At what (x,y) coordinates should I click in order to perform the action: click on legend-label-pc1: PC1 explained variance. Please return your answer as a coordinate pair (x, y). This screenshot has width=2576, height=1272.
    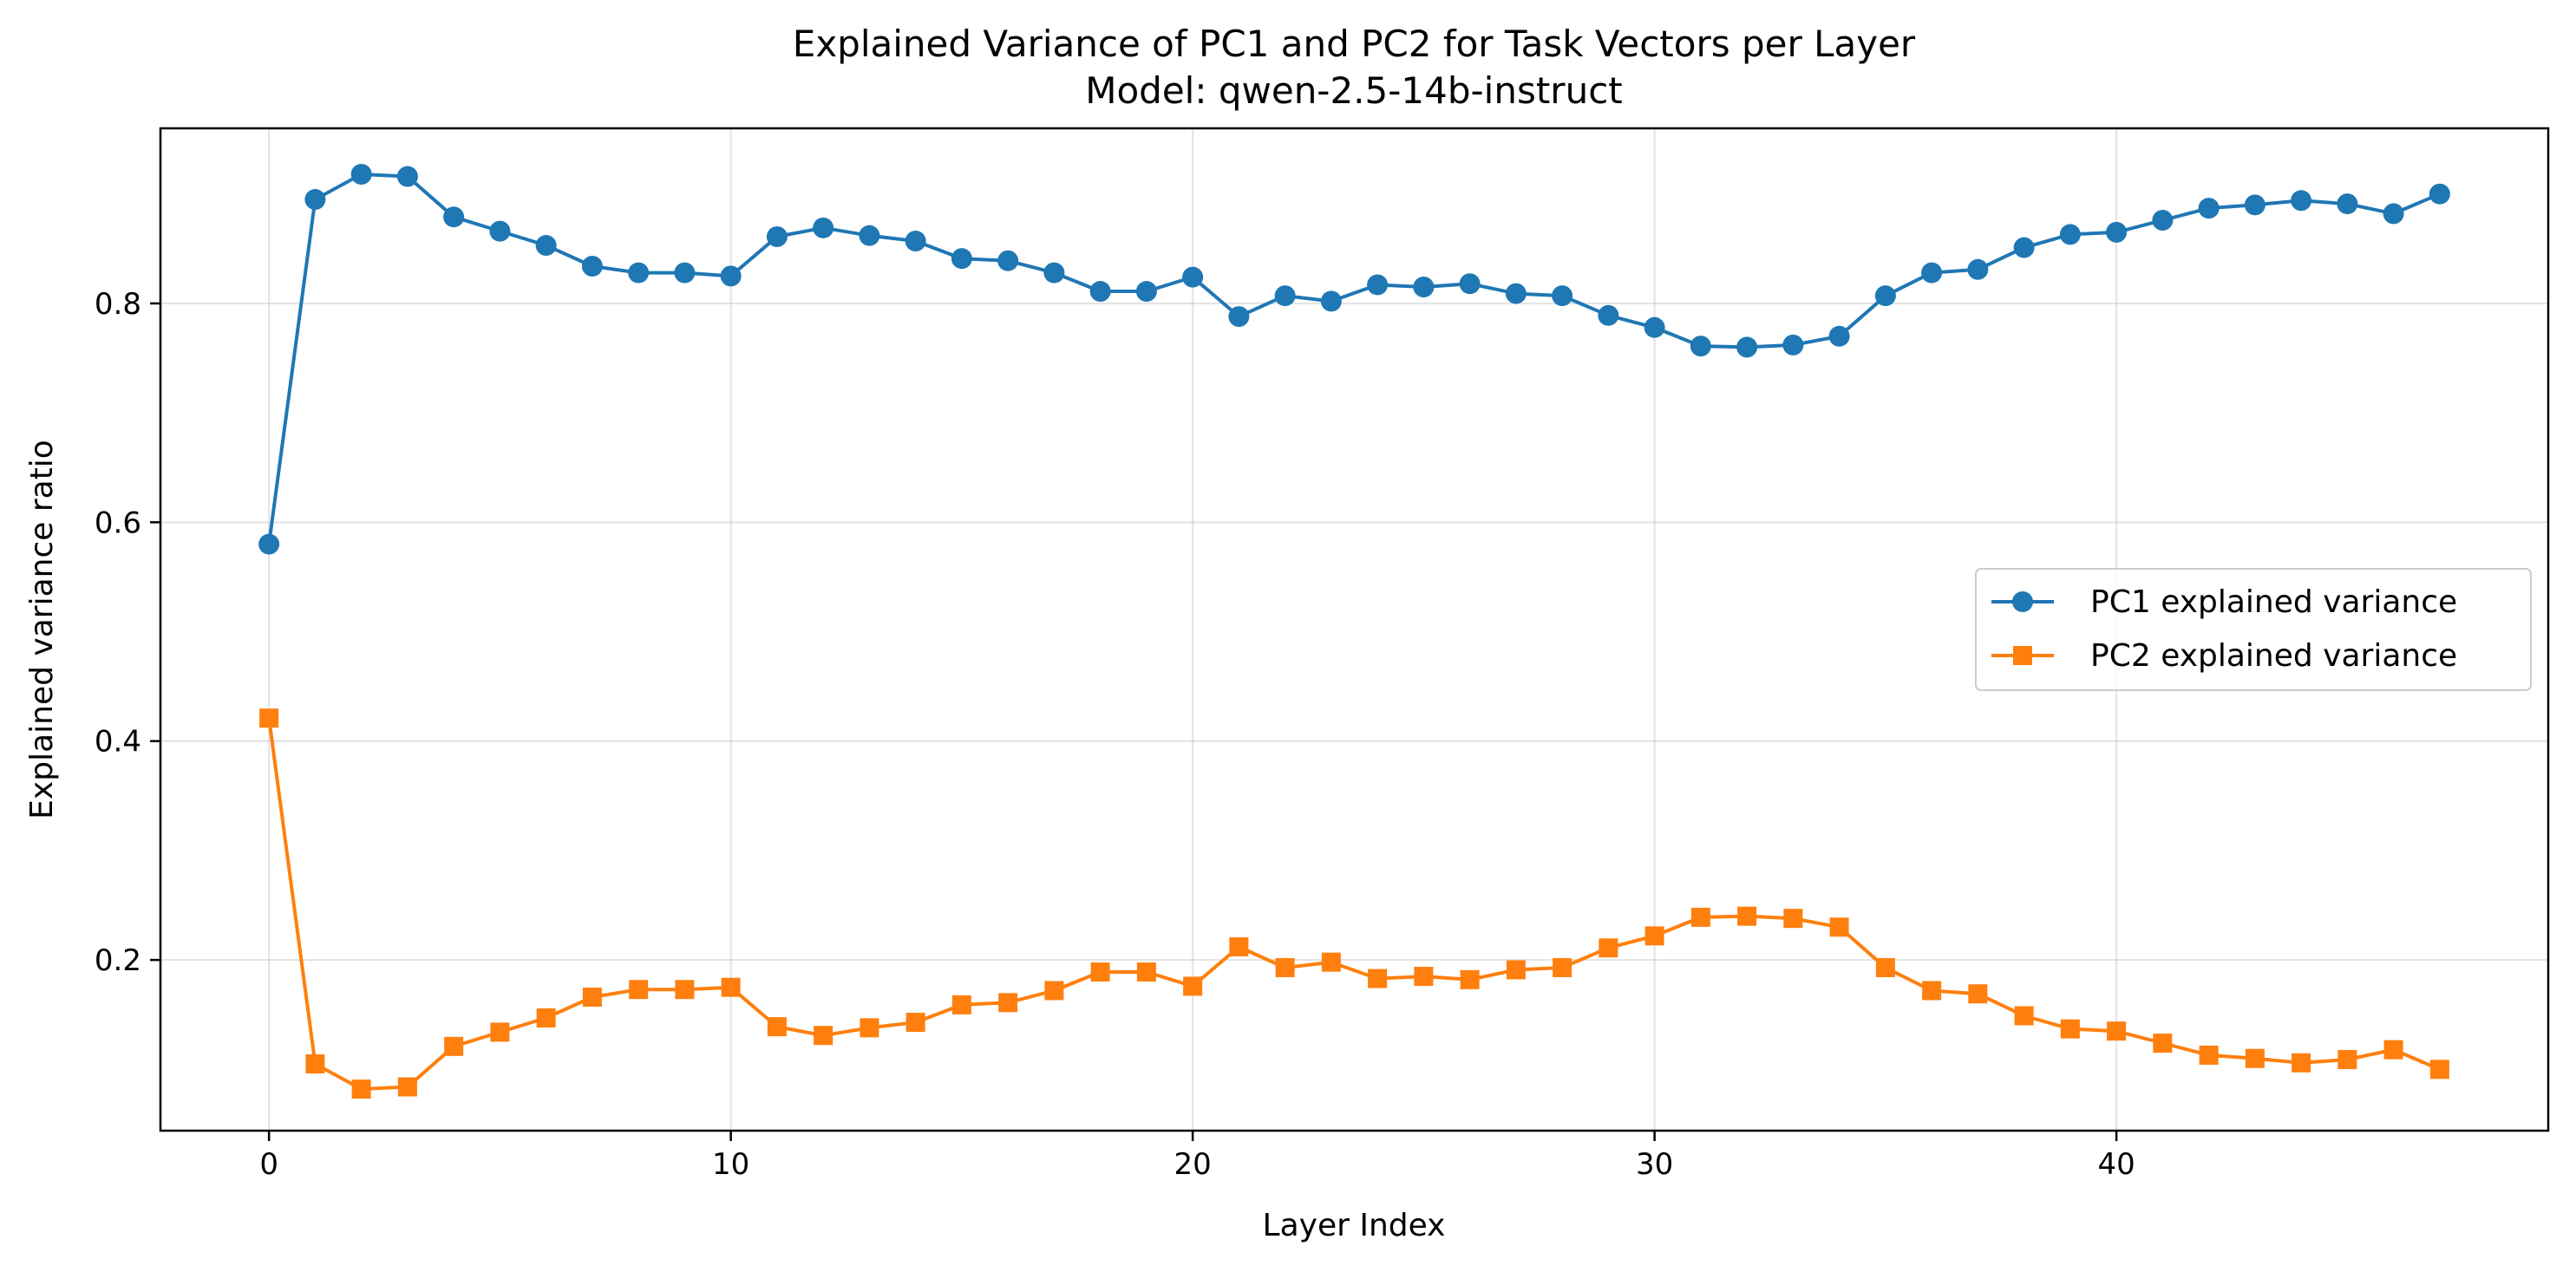
    Looking at the image, I should click on (2273, 602).